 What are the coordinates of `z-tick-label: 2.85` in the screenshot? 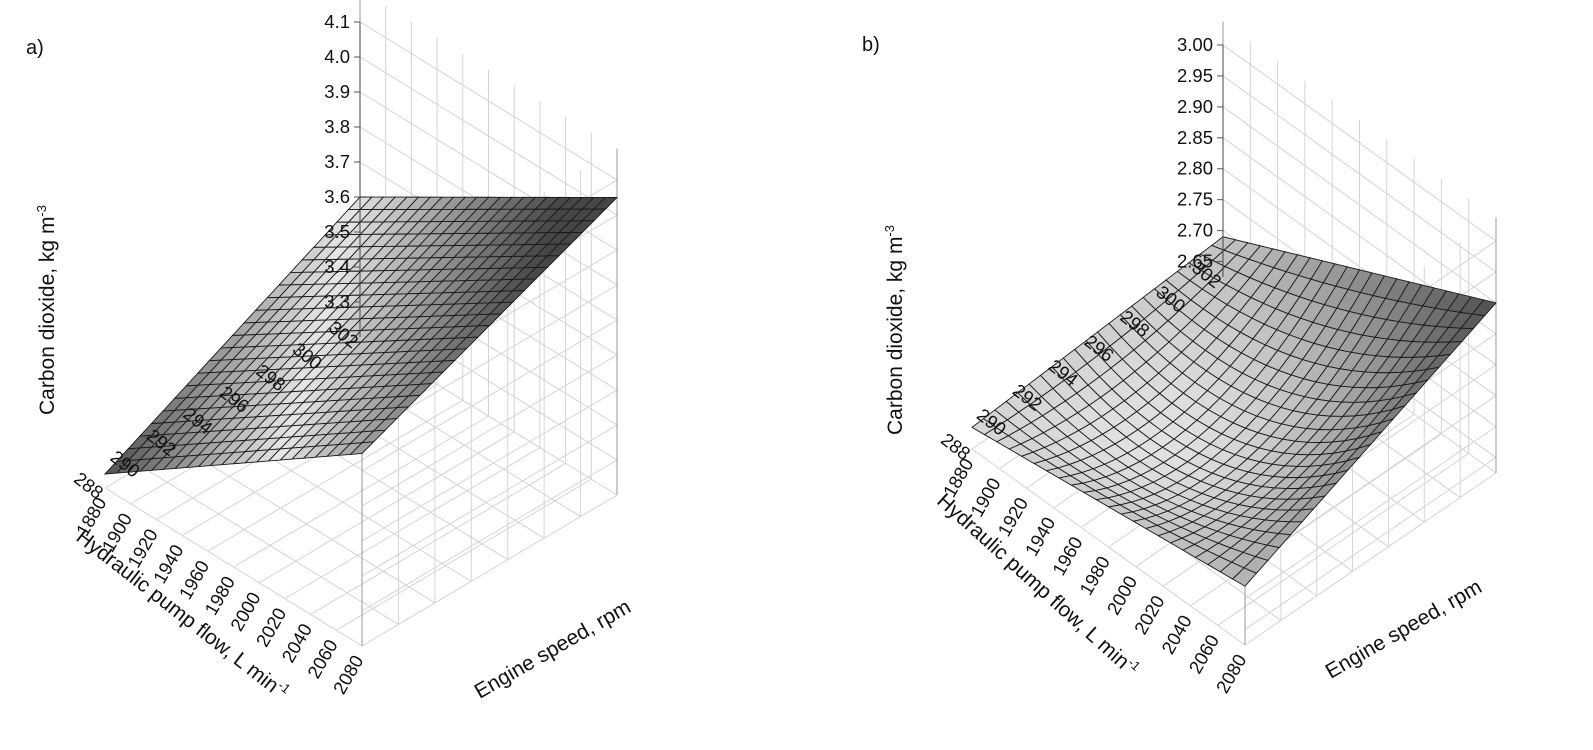 It's located at (1195, 137).